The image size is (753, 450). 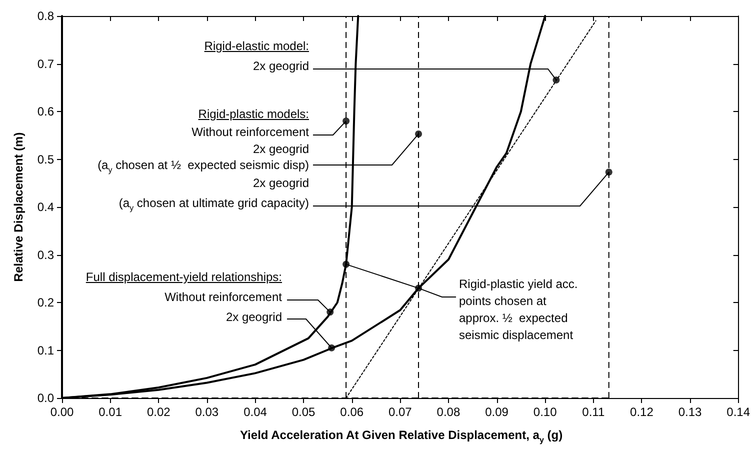 What do you see at coordinates (256, 46) in the screenshot?
I see `annotation: Rigid-elastic model:` at bounding box center [256, 46].